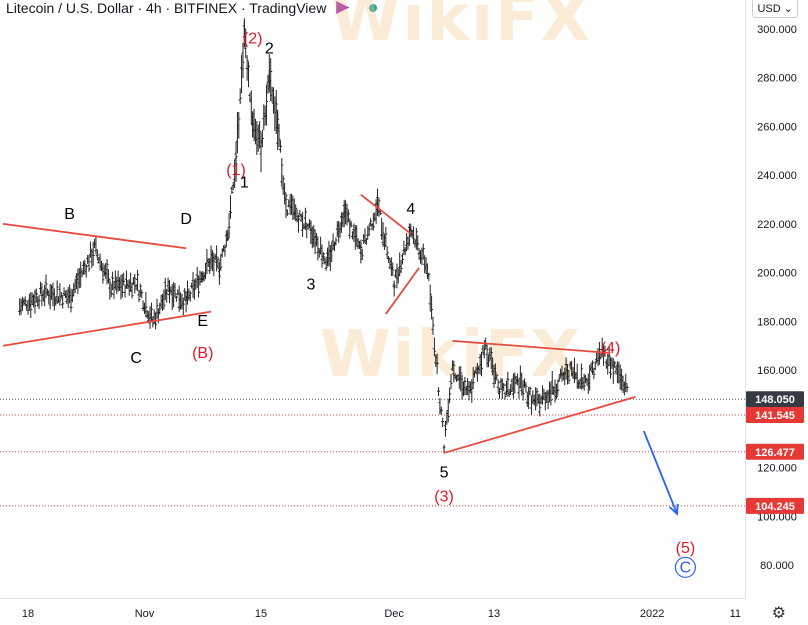 This screenshot has width=808, height=625. I want to click on x-tick-label: Dec, so click(394, 614).